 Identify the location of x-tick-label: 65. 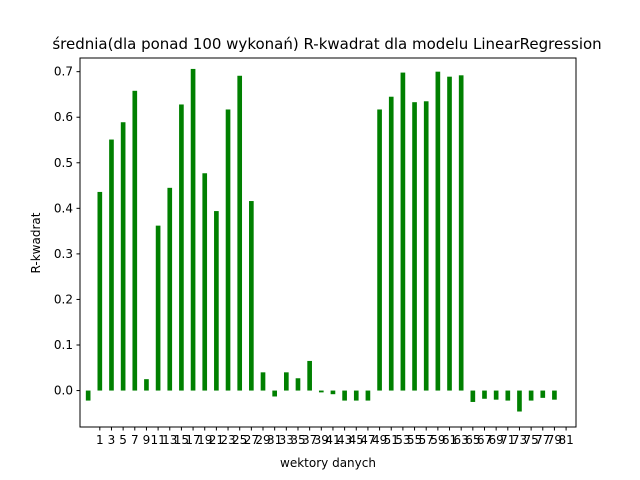
(472, 440).